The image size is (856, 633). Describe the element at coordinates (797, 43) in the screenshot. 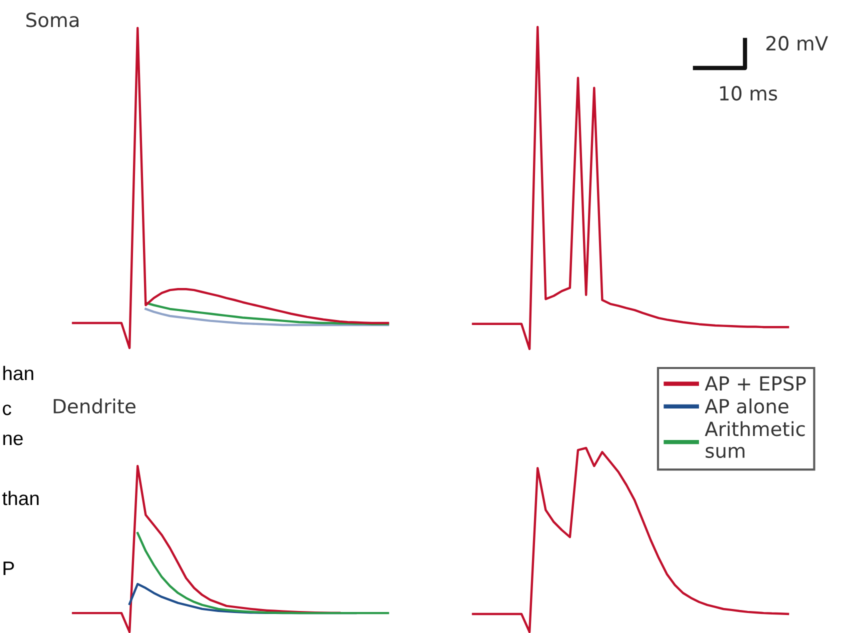

I see `annotation: 20 mV` at that location.